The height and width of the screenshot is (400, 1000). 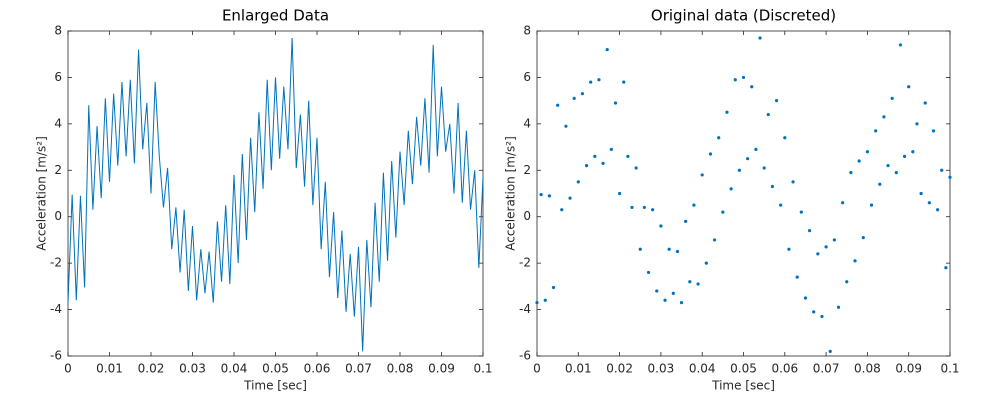 What do you see at coordinates (109, 369) in the screenshot?
I see `x-tick-label: 0.01` at bounding box center [109, 369].